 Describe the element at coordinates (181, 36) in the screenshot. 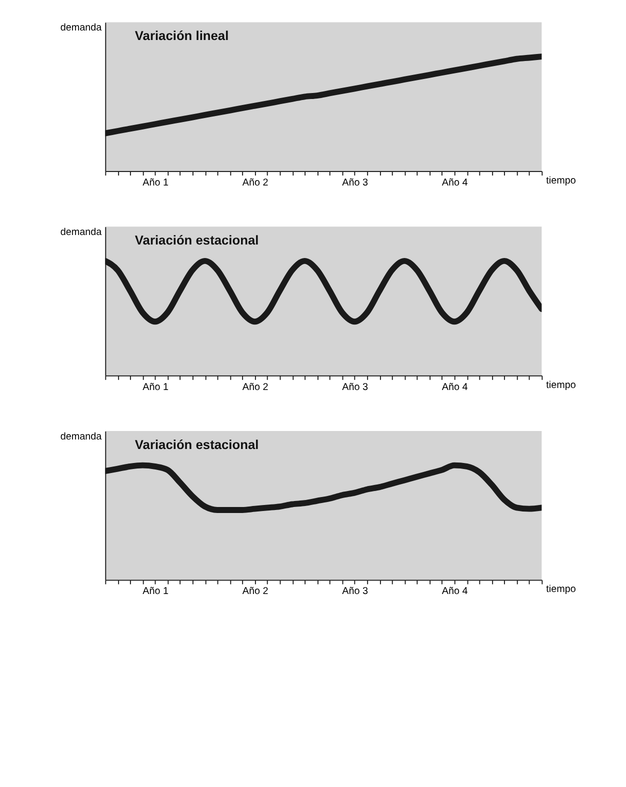

I see `chart-title: Variación lineal` at that location.